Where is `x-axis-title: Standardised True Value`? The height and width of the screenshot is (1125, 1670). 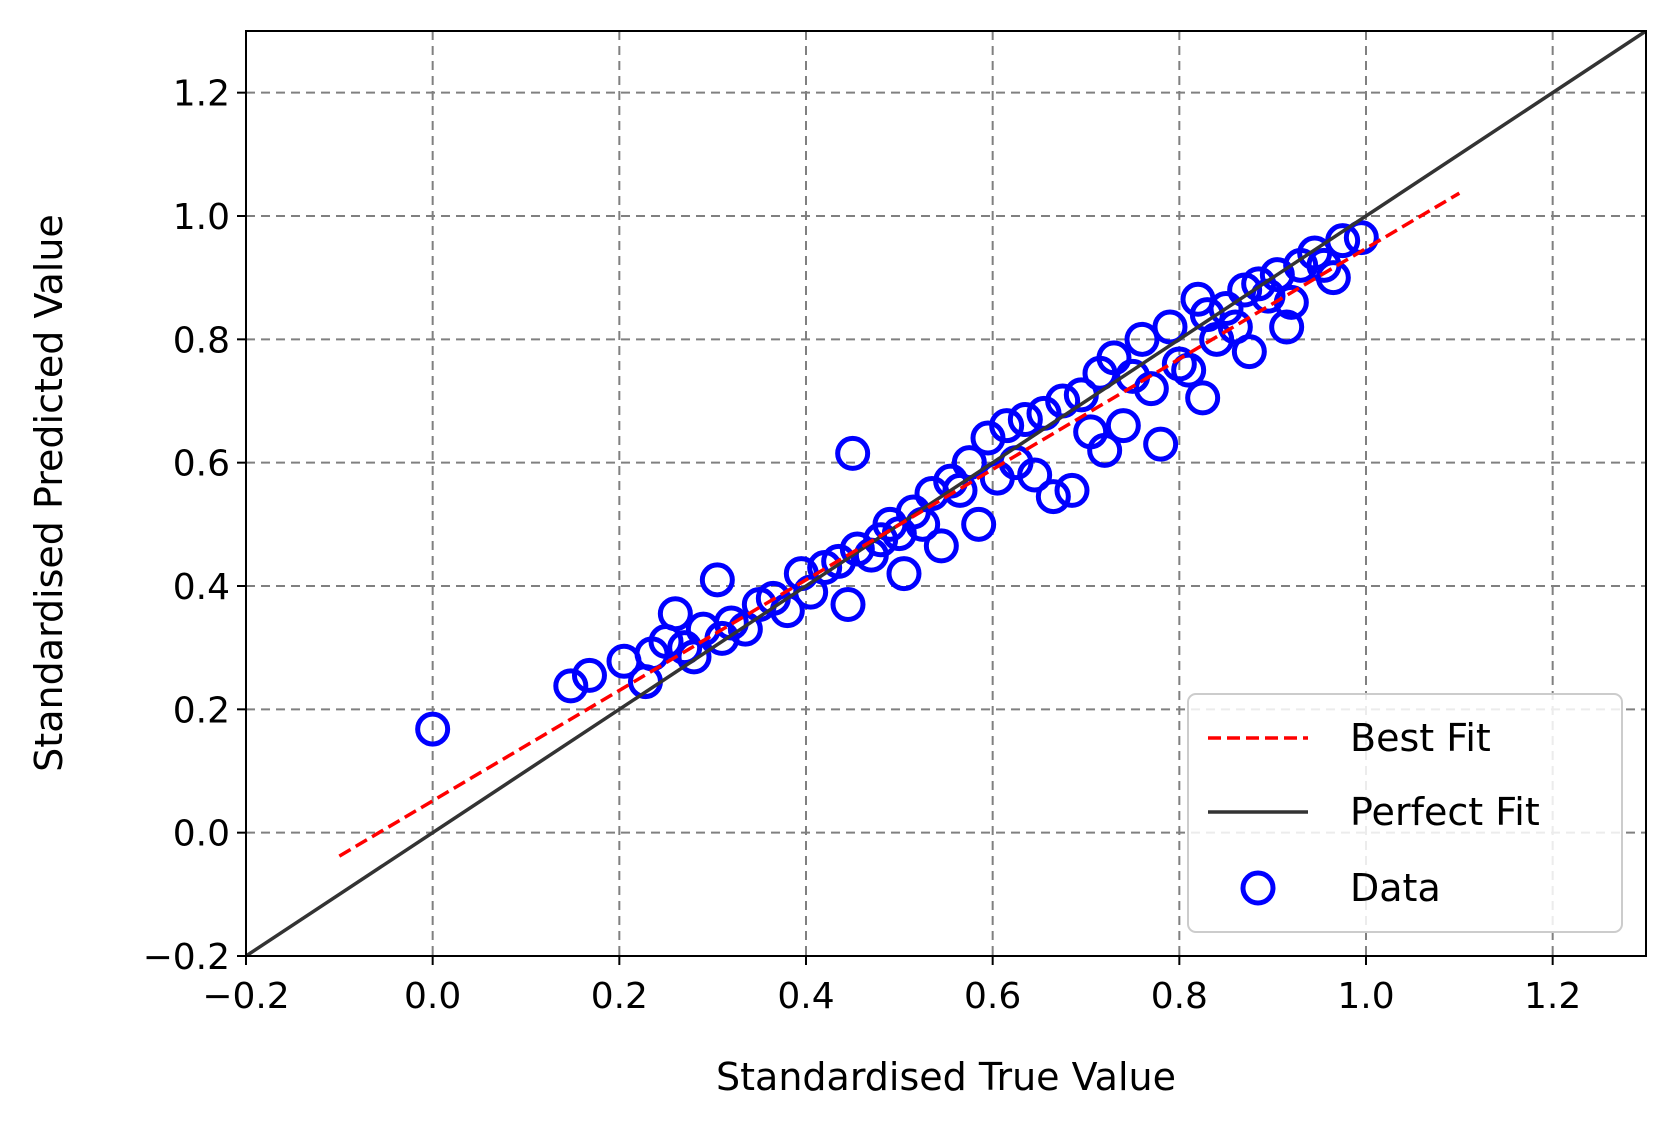
x-axis-title: Standardised True Value is located at coordinates (946, 1077).